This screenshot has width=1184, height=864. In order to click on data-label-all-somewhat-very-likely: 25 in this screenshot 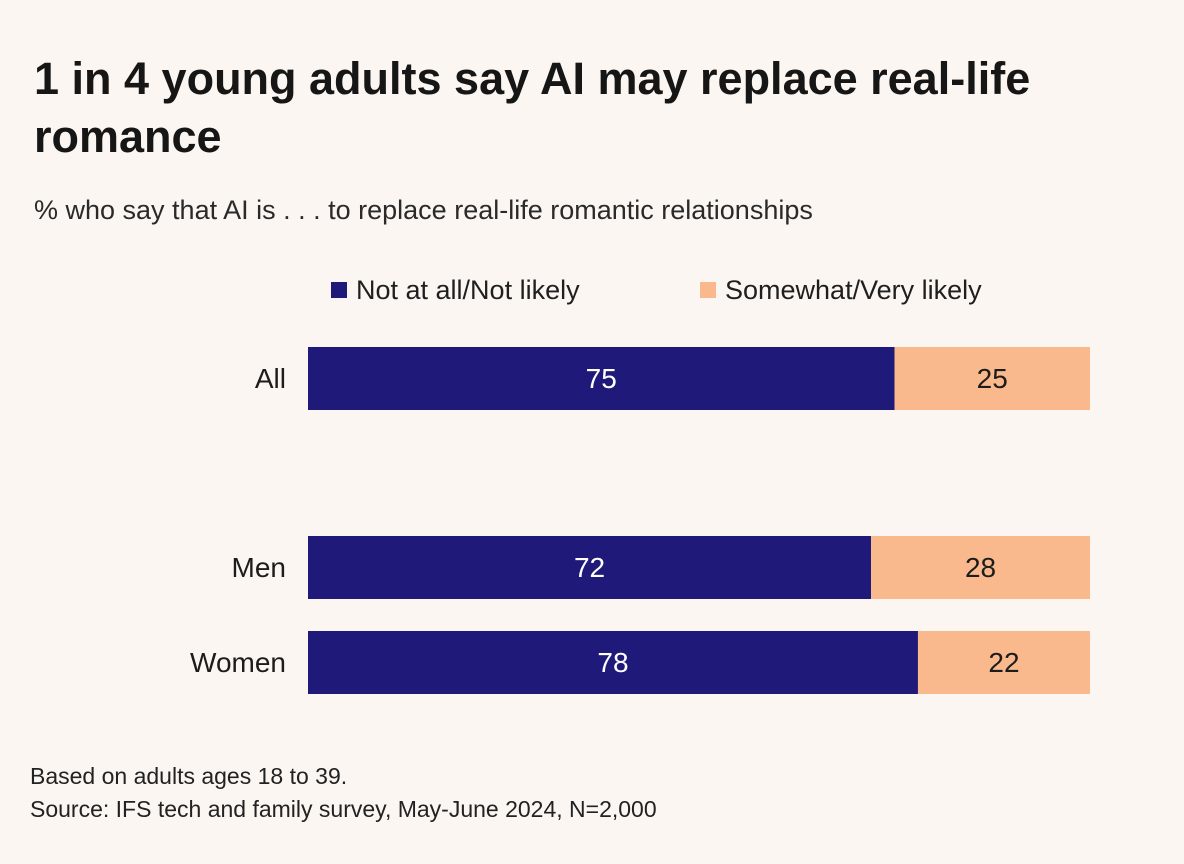, I will do `click(992, 378)`.